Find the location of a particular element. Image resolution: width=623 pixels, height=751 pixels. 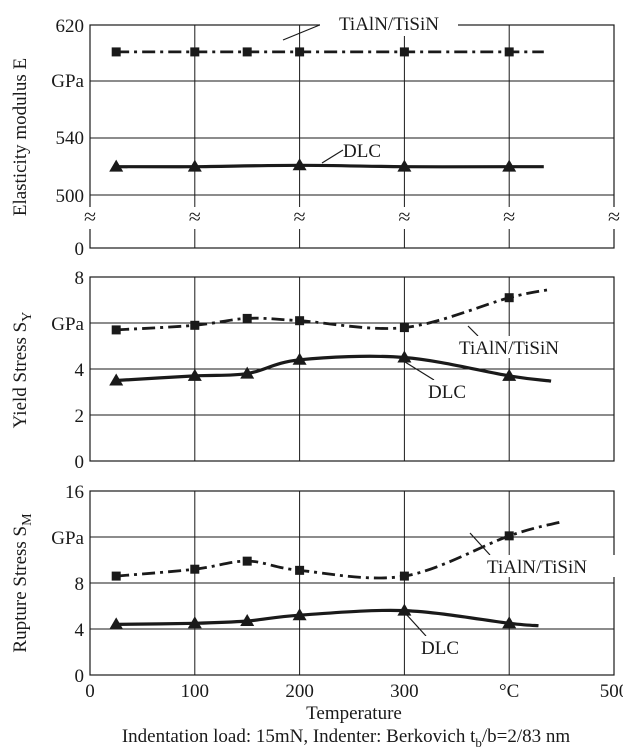

x-tick-label: 200 is located at coordinates (299, 691).